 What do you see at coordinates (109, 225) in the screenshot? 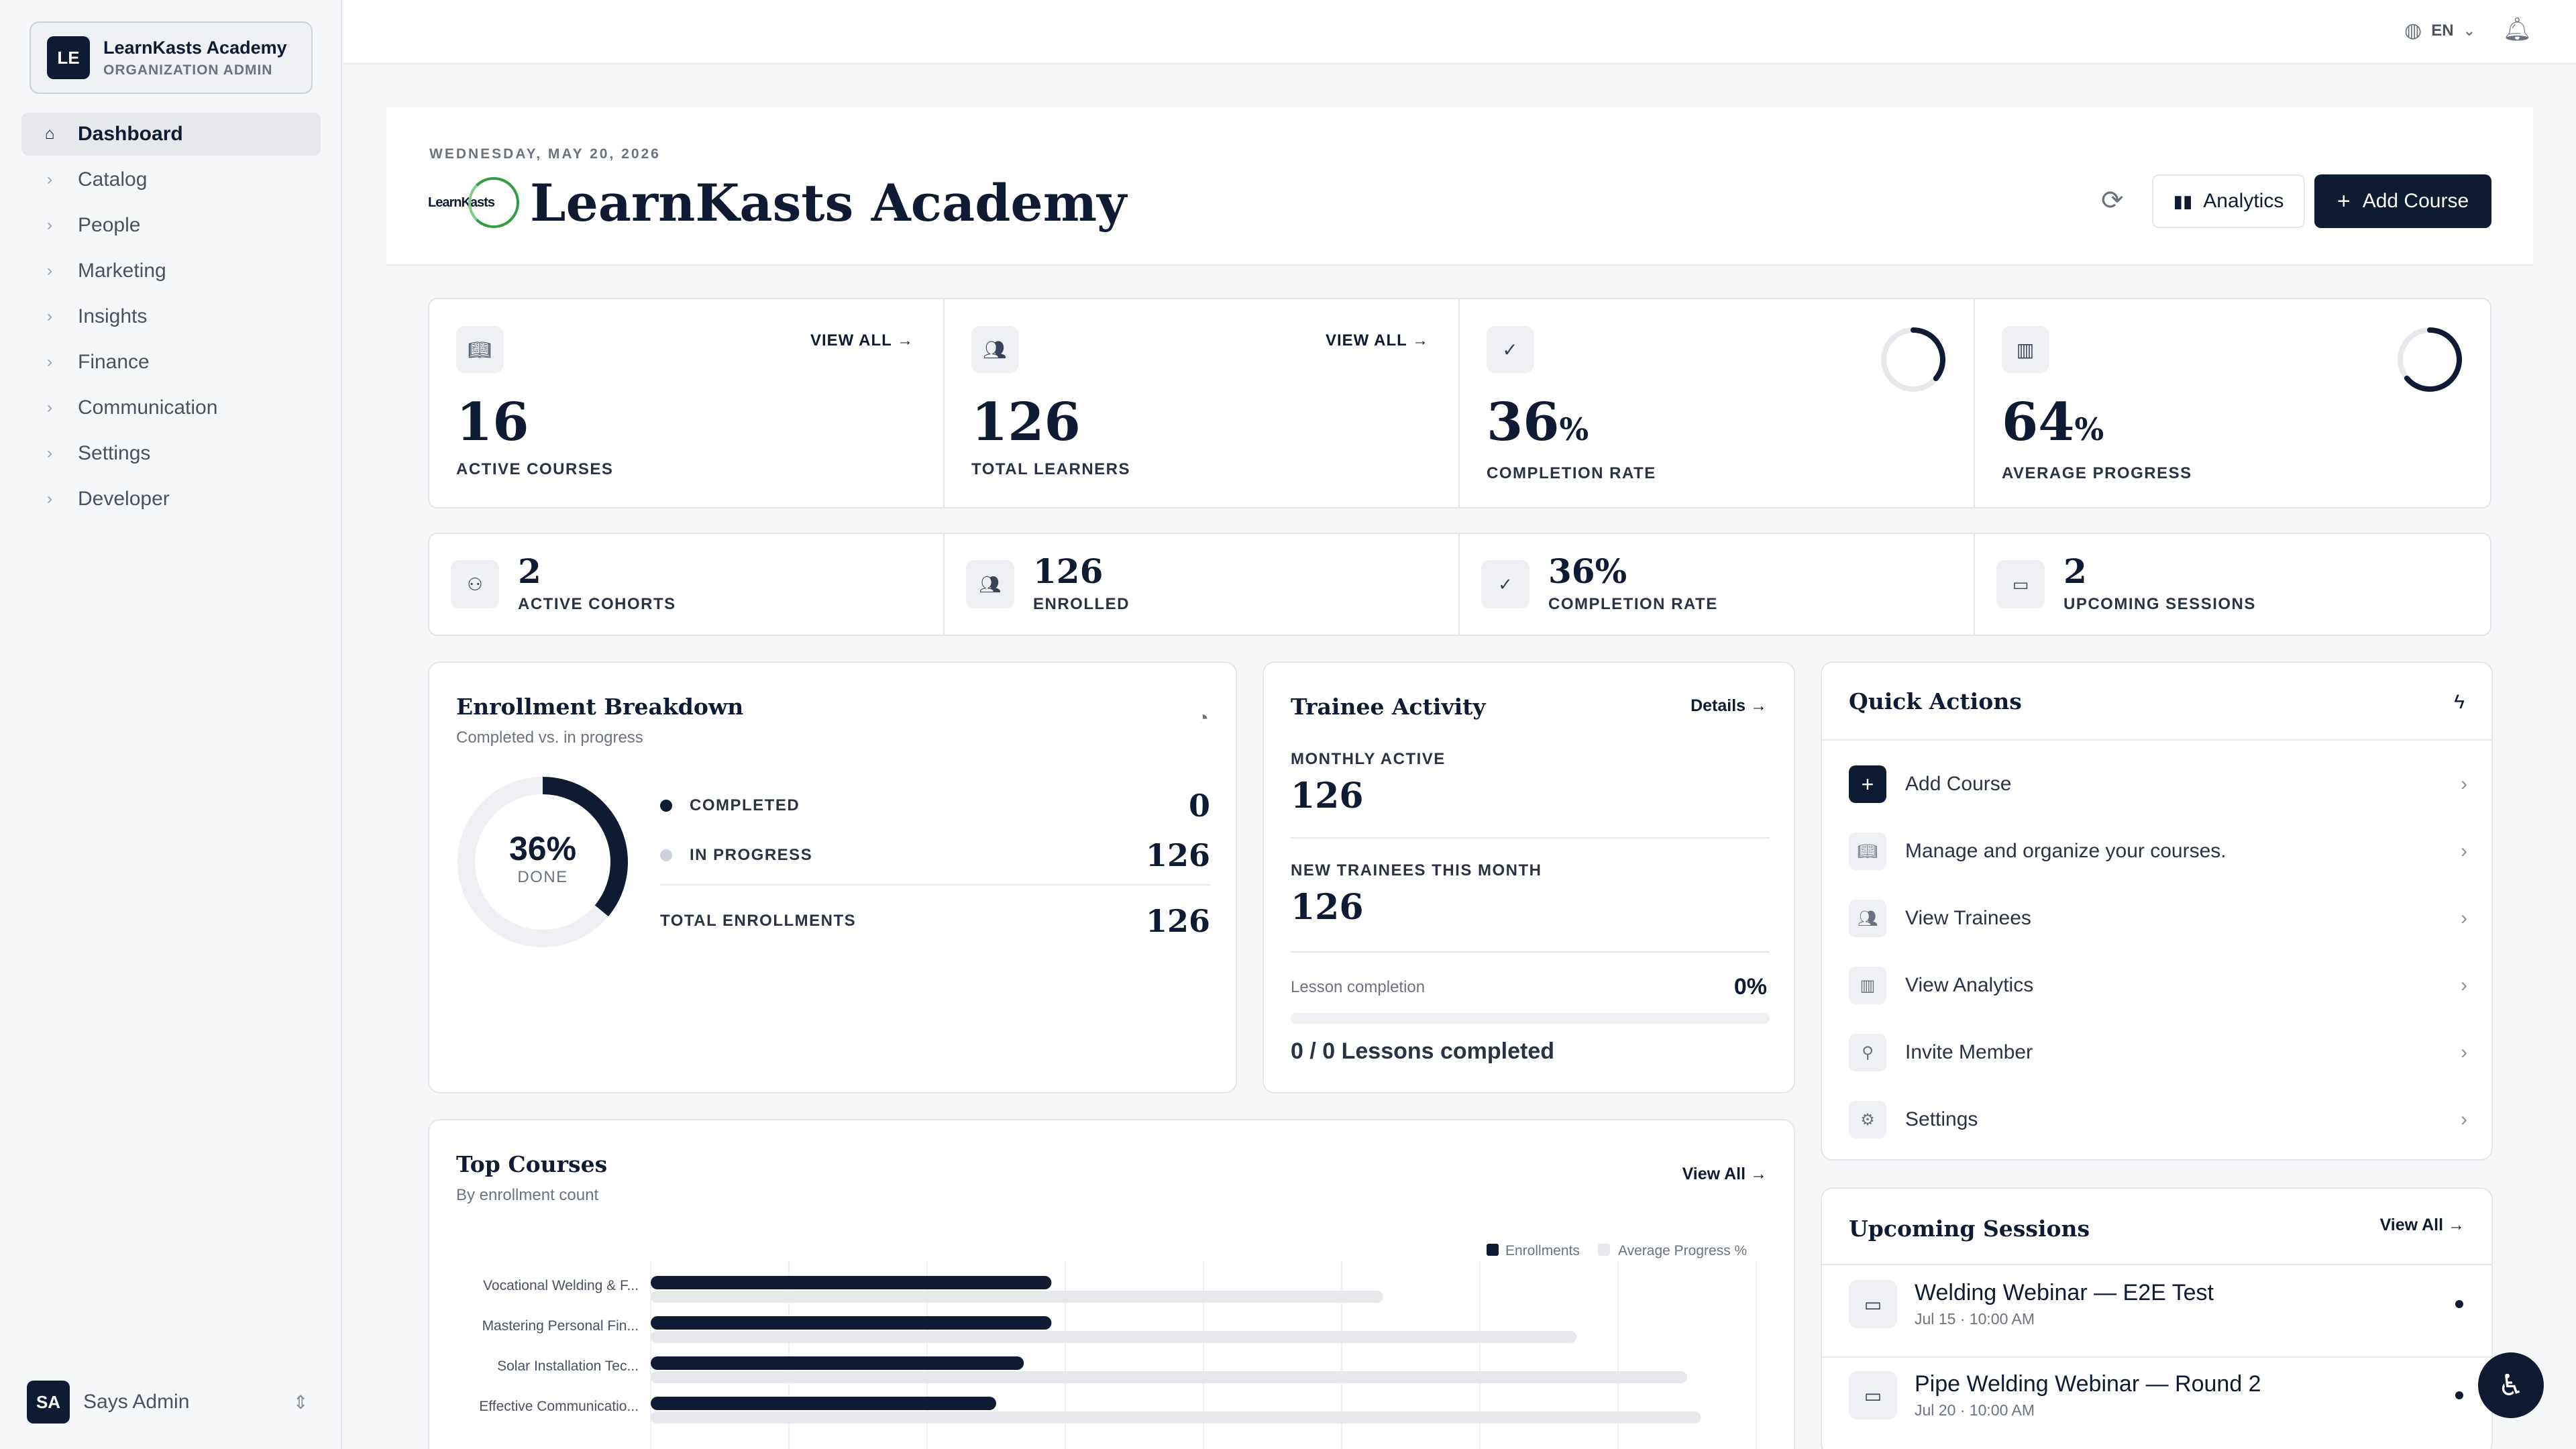
I see `sidebar-item-label: People` at bounding box center [109, 225].